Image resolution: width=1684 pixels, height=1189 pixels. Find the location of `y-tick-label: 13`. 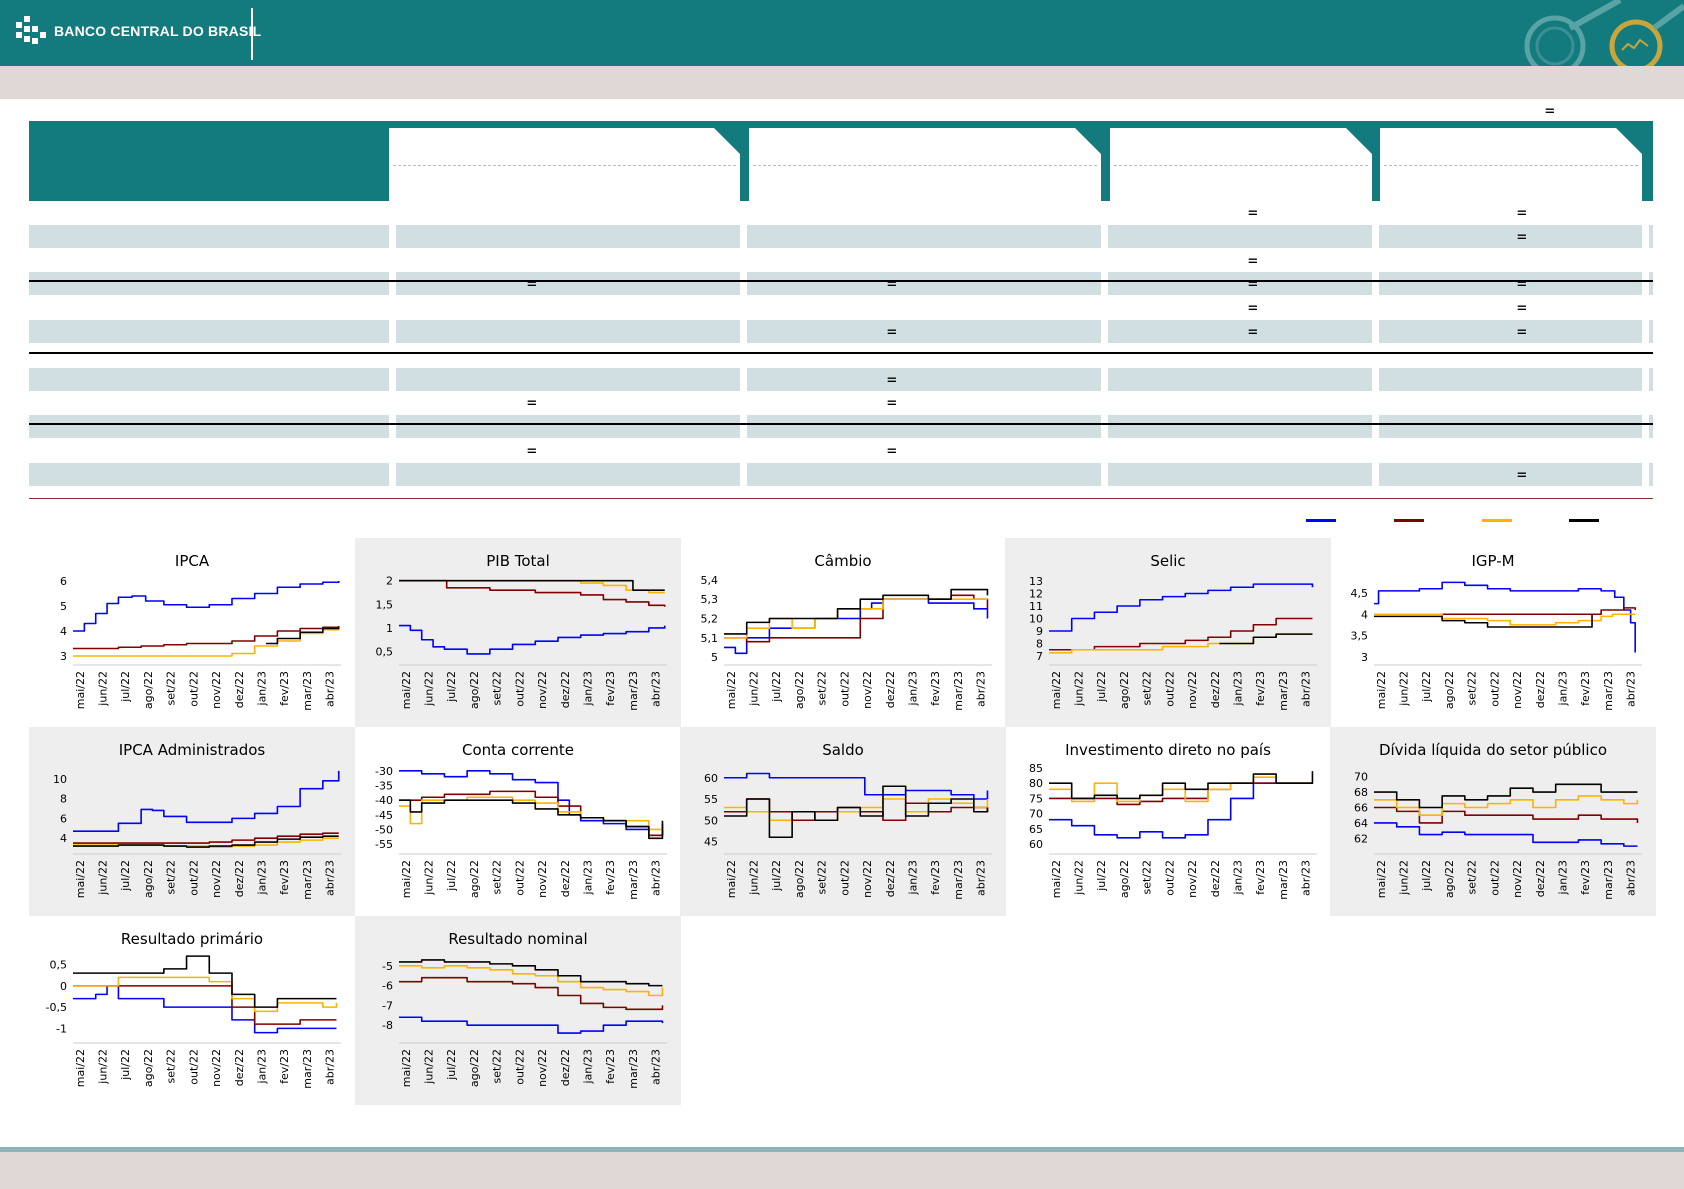

y-tick-label: 13 is located at coordinates (1036, 581).